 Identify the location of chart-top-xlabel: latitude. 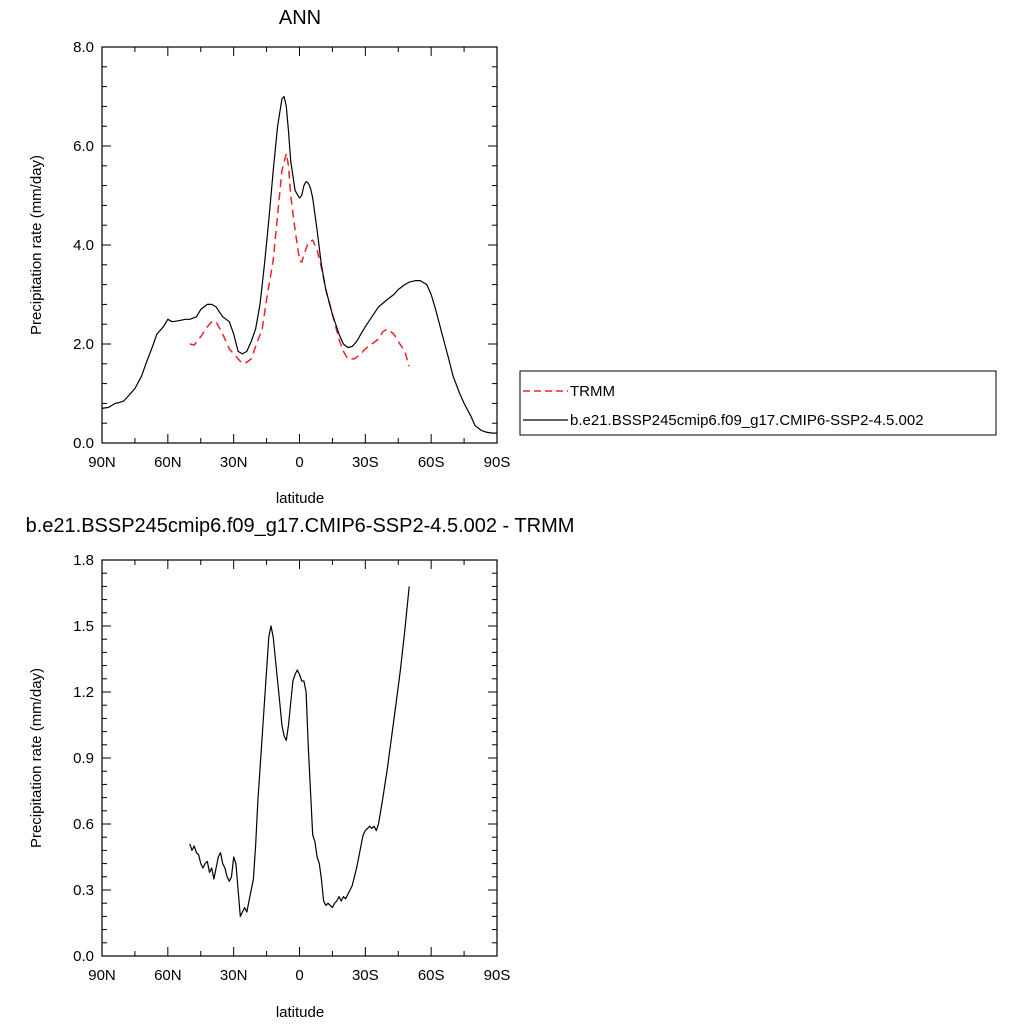
(300, 498).